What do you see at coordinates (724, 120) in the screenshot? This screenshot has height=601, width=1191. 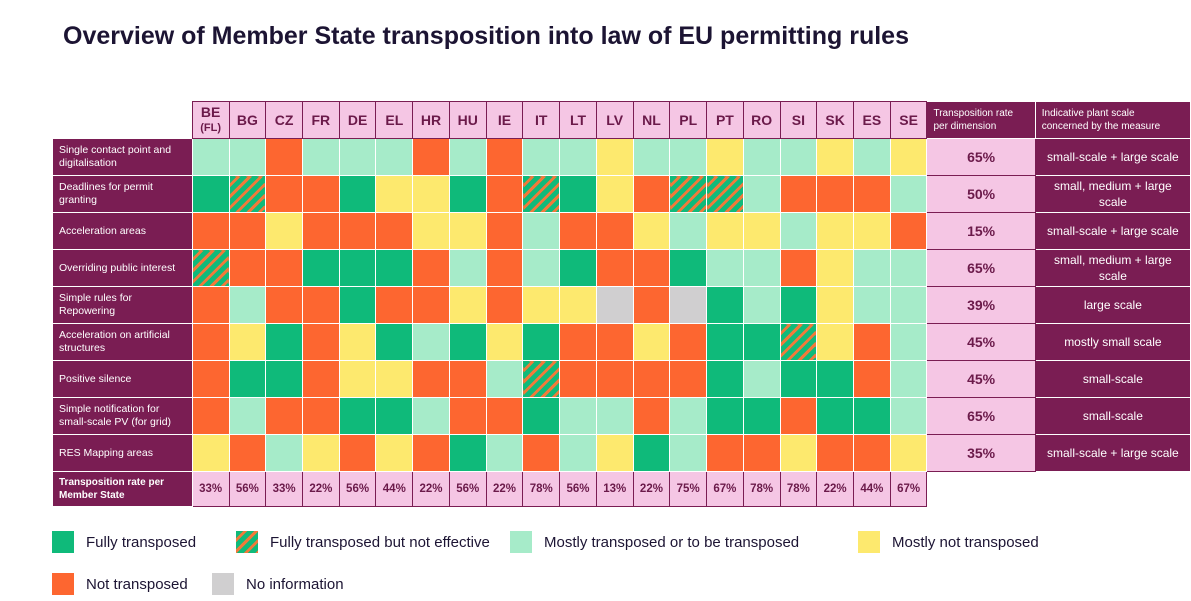 I see `column-code: PT` at bounding box center [724, 120].